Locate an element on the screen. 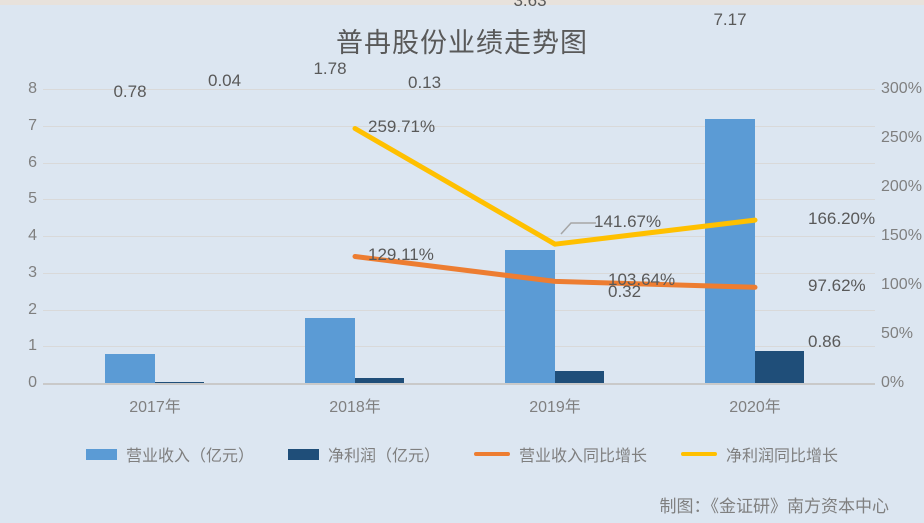  data-label-revenue-2020: 7.17 is located at coordinates (730, 19).